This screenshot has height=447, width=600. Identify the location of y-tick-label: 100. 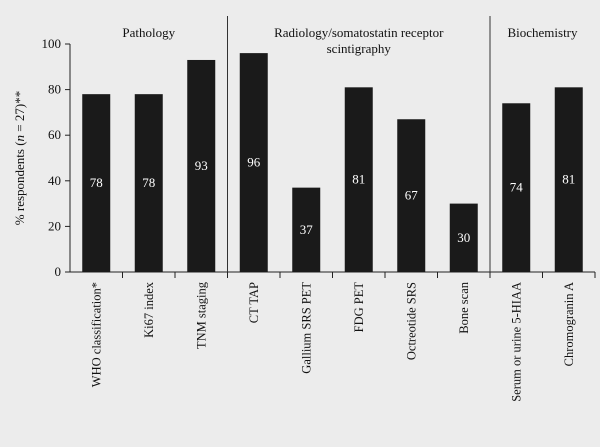
(52, 43).